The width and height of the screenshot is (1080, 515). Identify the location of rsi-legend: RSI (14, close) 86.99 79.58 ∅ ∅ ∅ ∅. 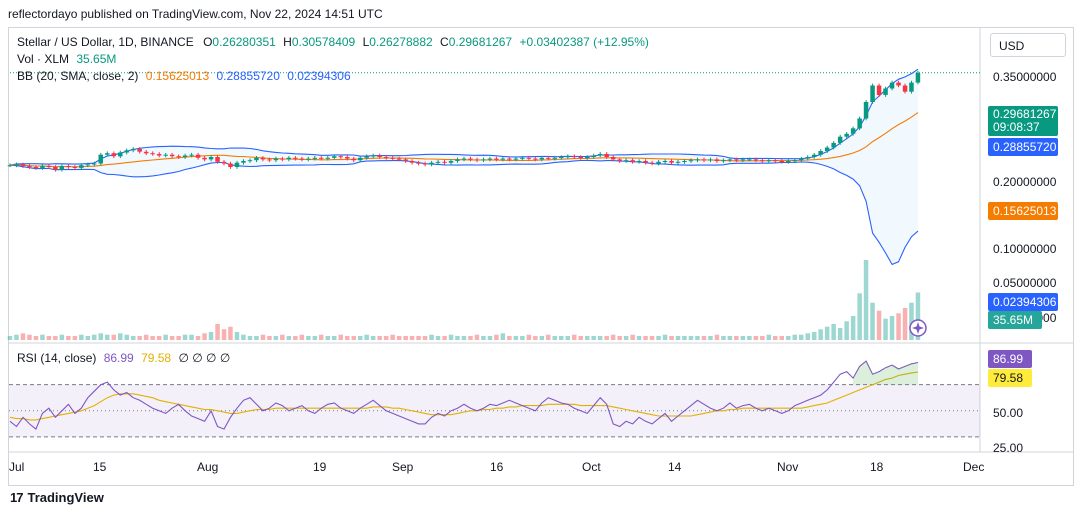
(123, 358).